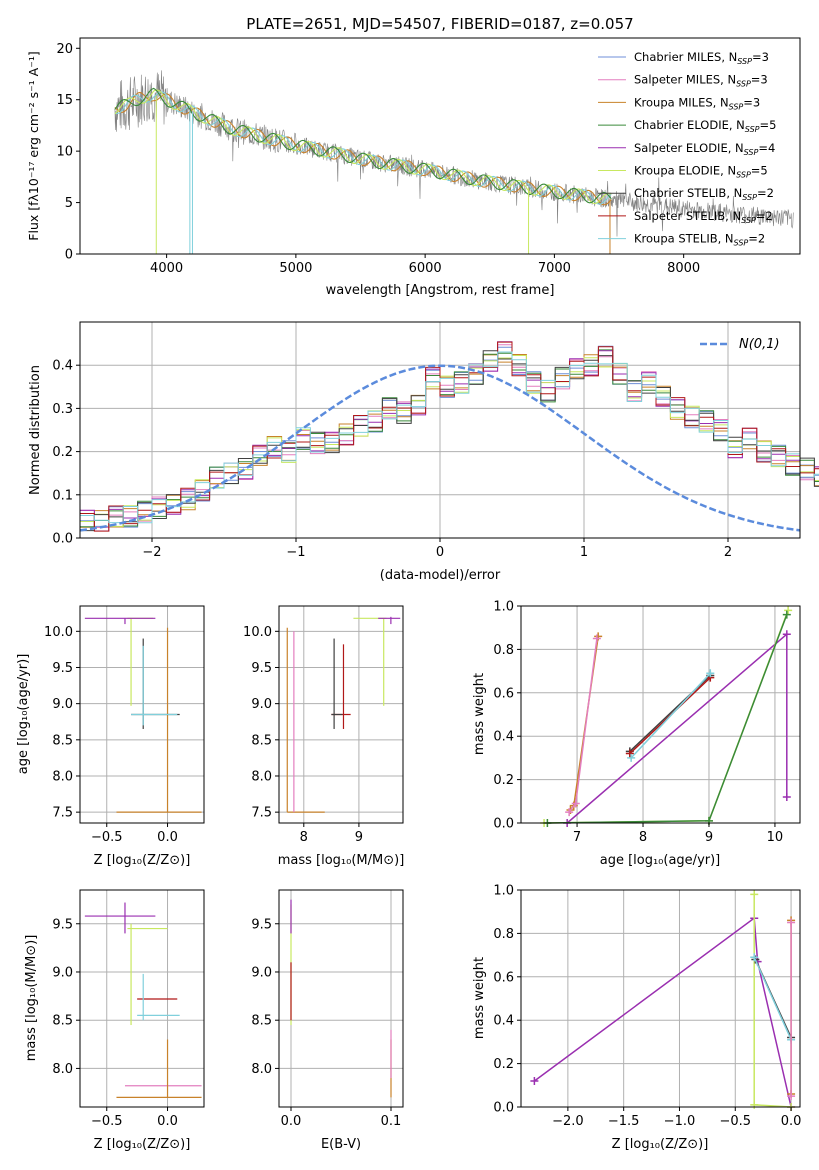 The width and height of the screenshot is (819, 1170). What do you see at coordinates (62, 972) in the screenshot?
I see `y-tick-label: 9.0` at bounding box center [62, 972].